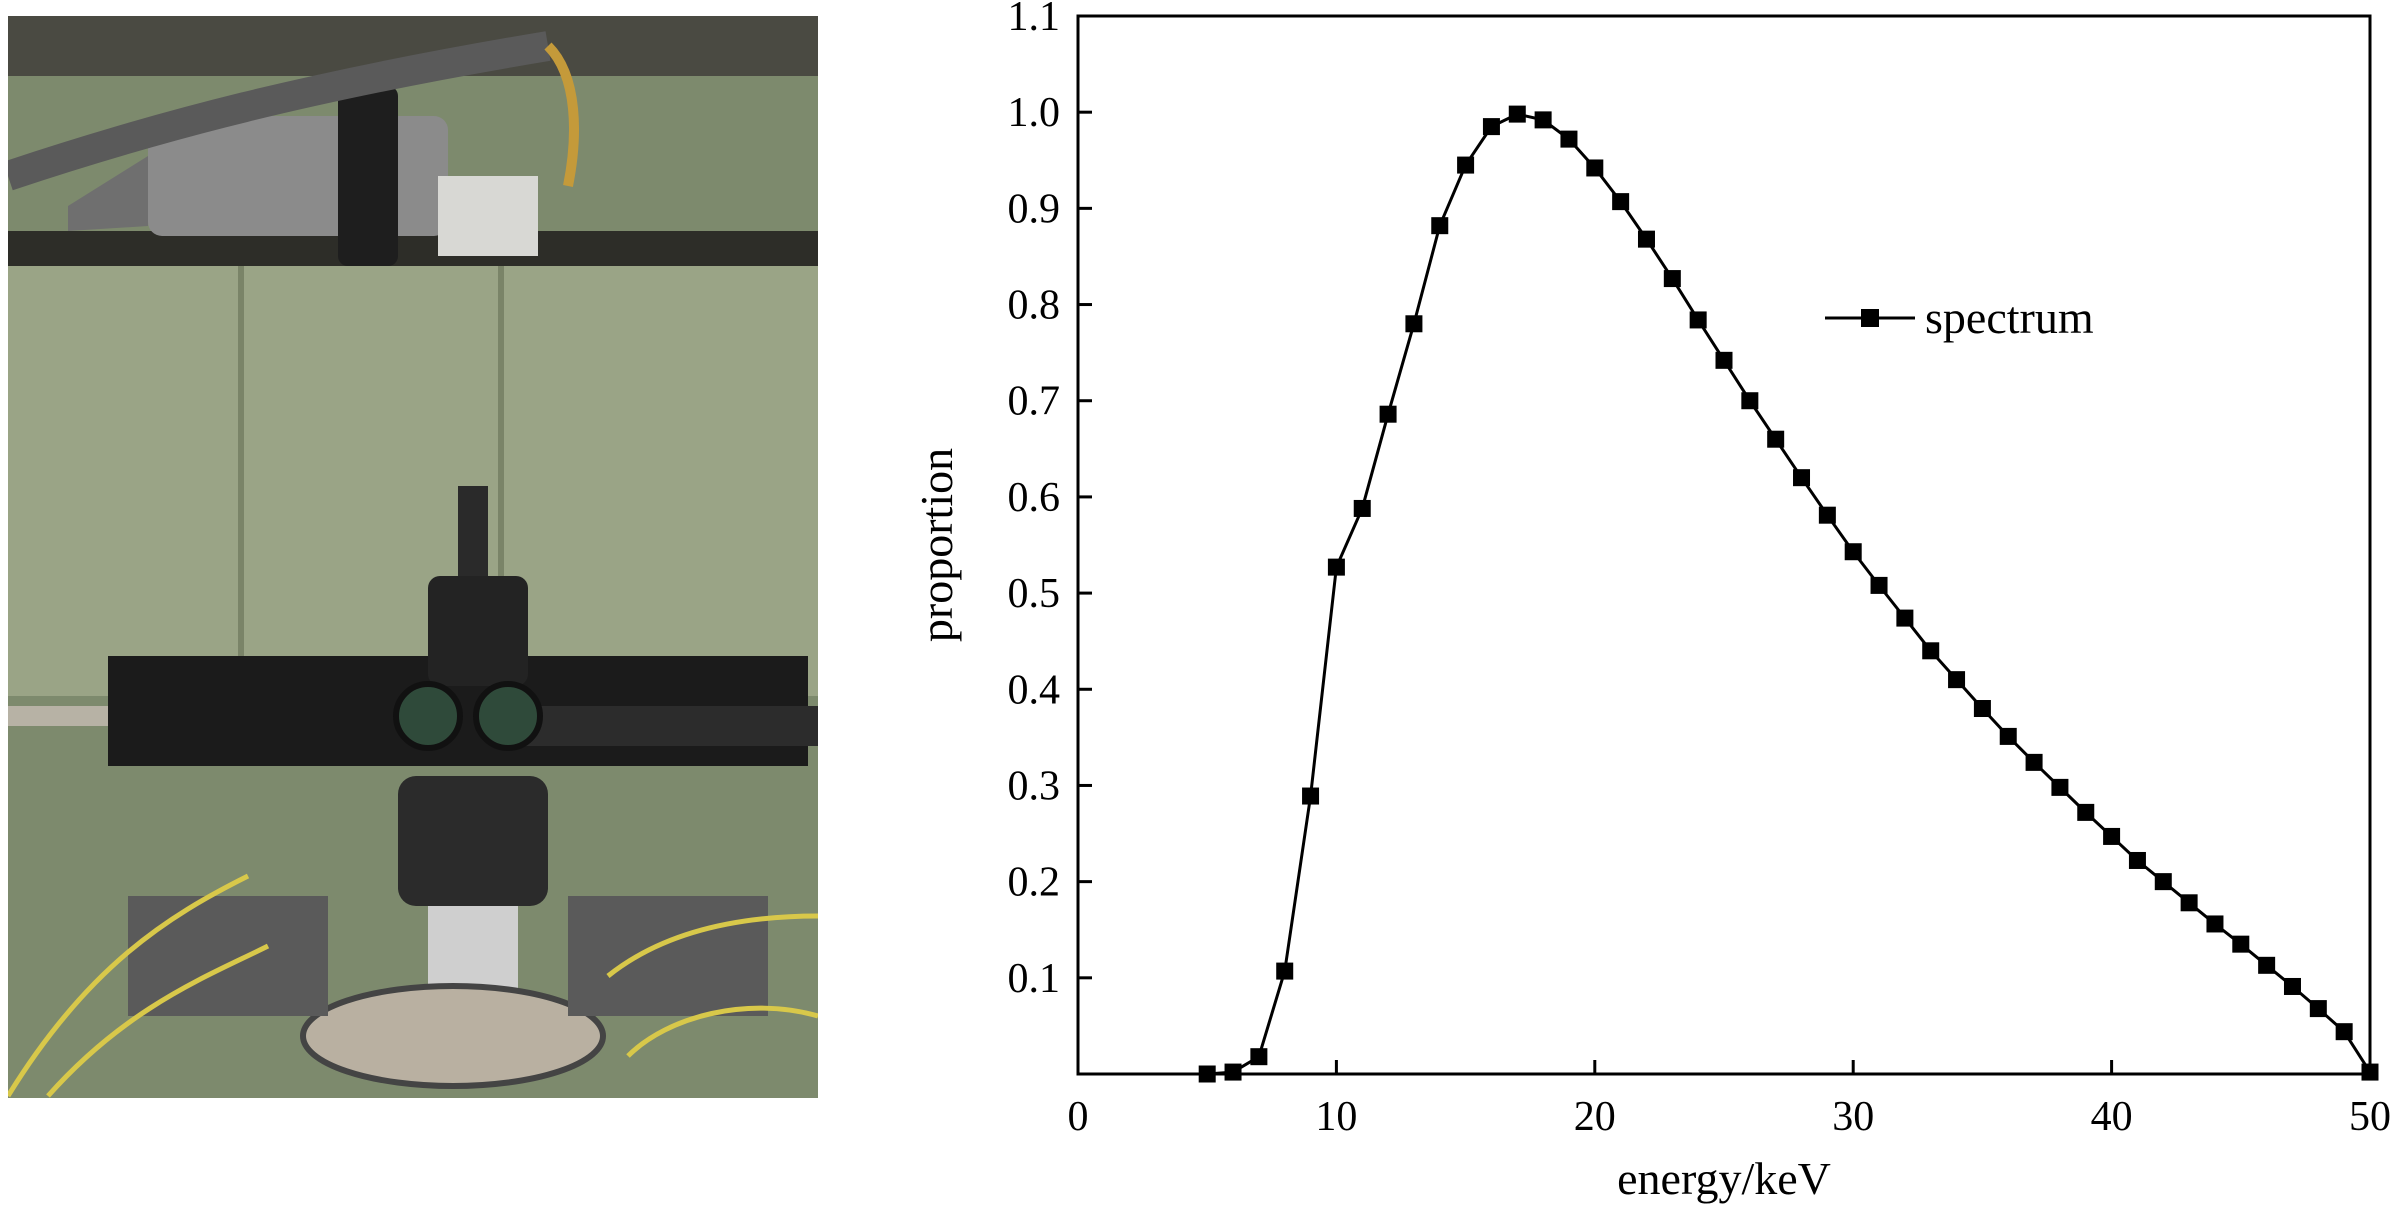 The height and width of the screenshot is (1227, 2405). What do you see at coordinates (428, 716) in the screenshot?
I see `eyepiece-left` at bounding box center [428, 716].